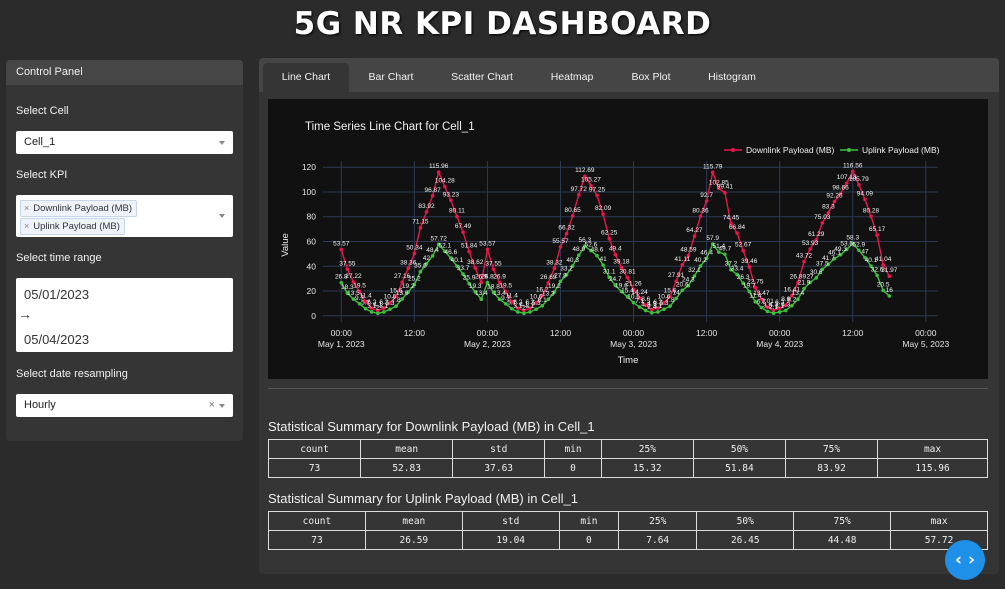  What do you see at coordinates (391, 77) in the screenshot?
I see `tab-bar-chart: Bar Chart` at bounding box center [391, 77].